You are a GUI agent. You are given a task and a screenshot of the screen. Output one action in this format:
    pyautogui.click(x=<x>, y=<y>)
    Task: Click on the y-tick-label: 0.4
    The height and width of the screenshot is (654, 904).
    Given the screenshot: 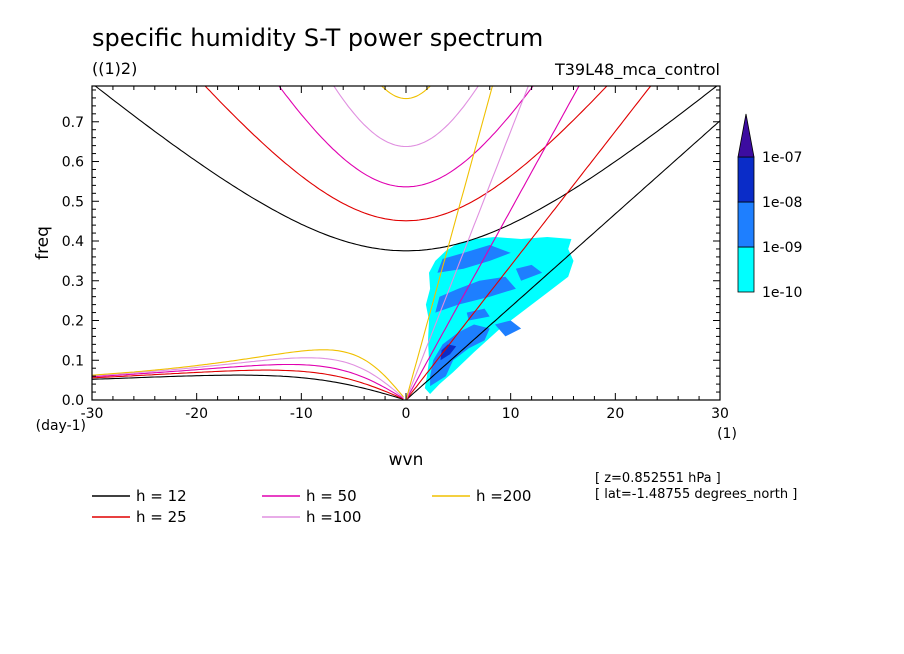 What is the action you would take?
    pyautogui.click(x=73, y=242)
    